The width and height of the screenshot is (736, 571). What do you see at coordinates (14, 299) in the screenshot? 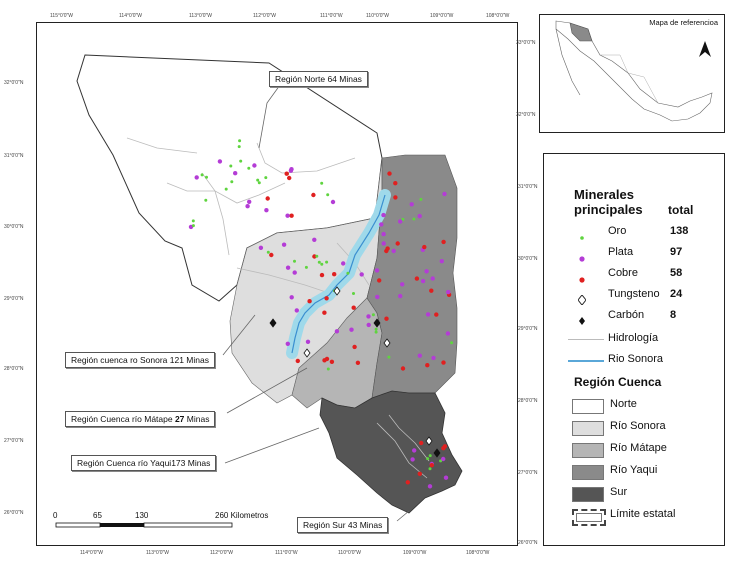
I see `tick-left-3: 29°0'0"N` at bounding box center [14, 299].